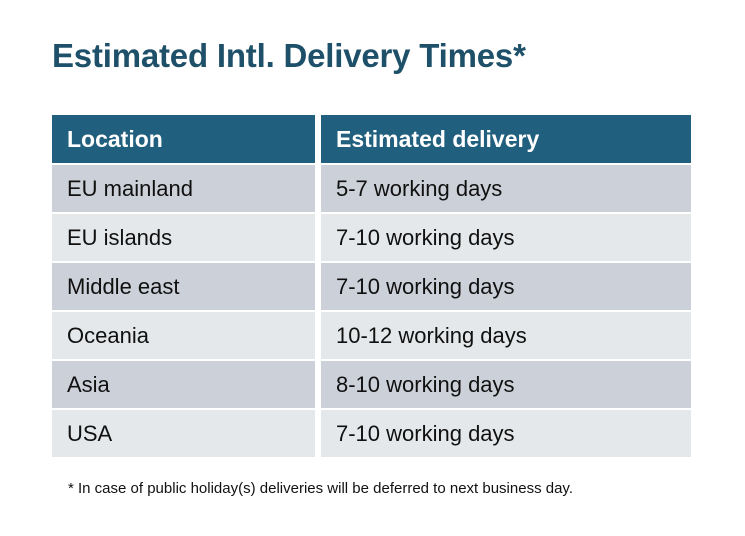 The width and height of the screenshot is (745, 536). I want to click on table-row: EU islands 7-10 working days, so click(371, 237).